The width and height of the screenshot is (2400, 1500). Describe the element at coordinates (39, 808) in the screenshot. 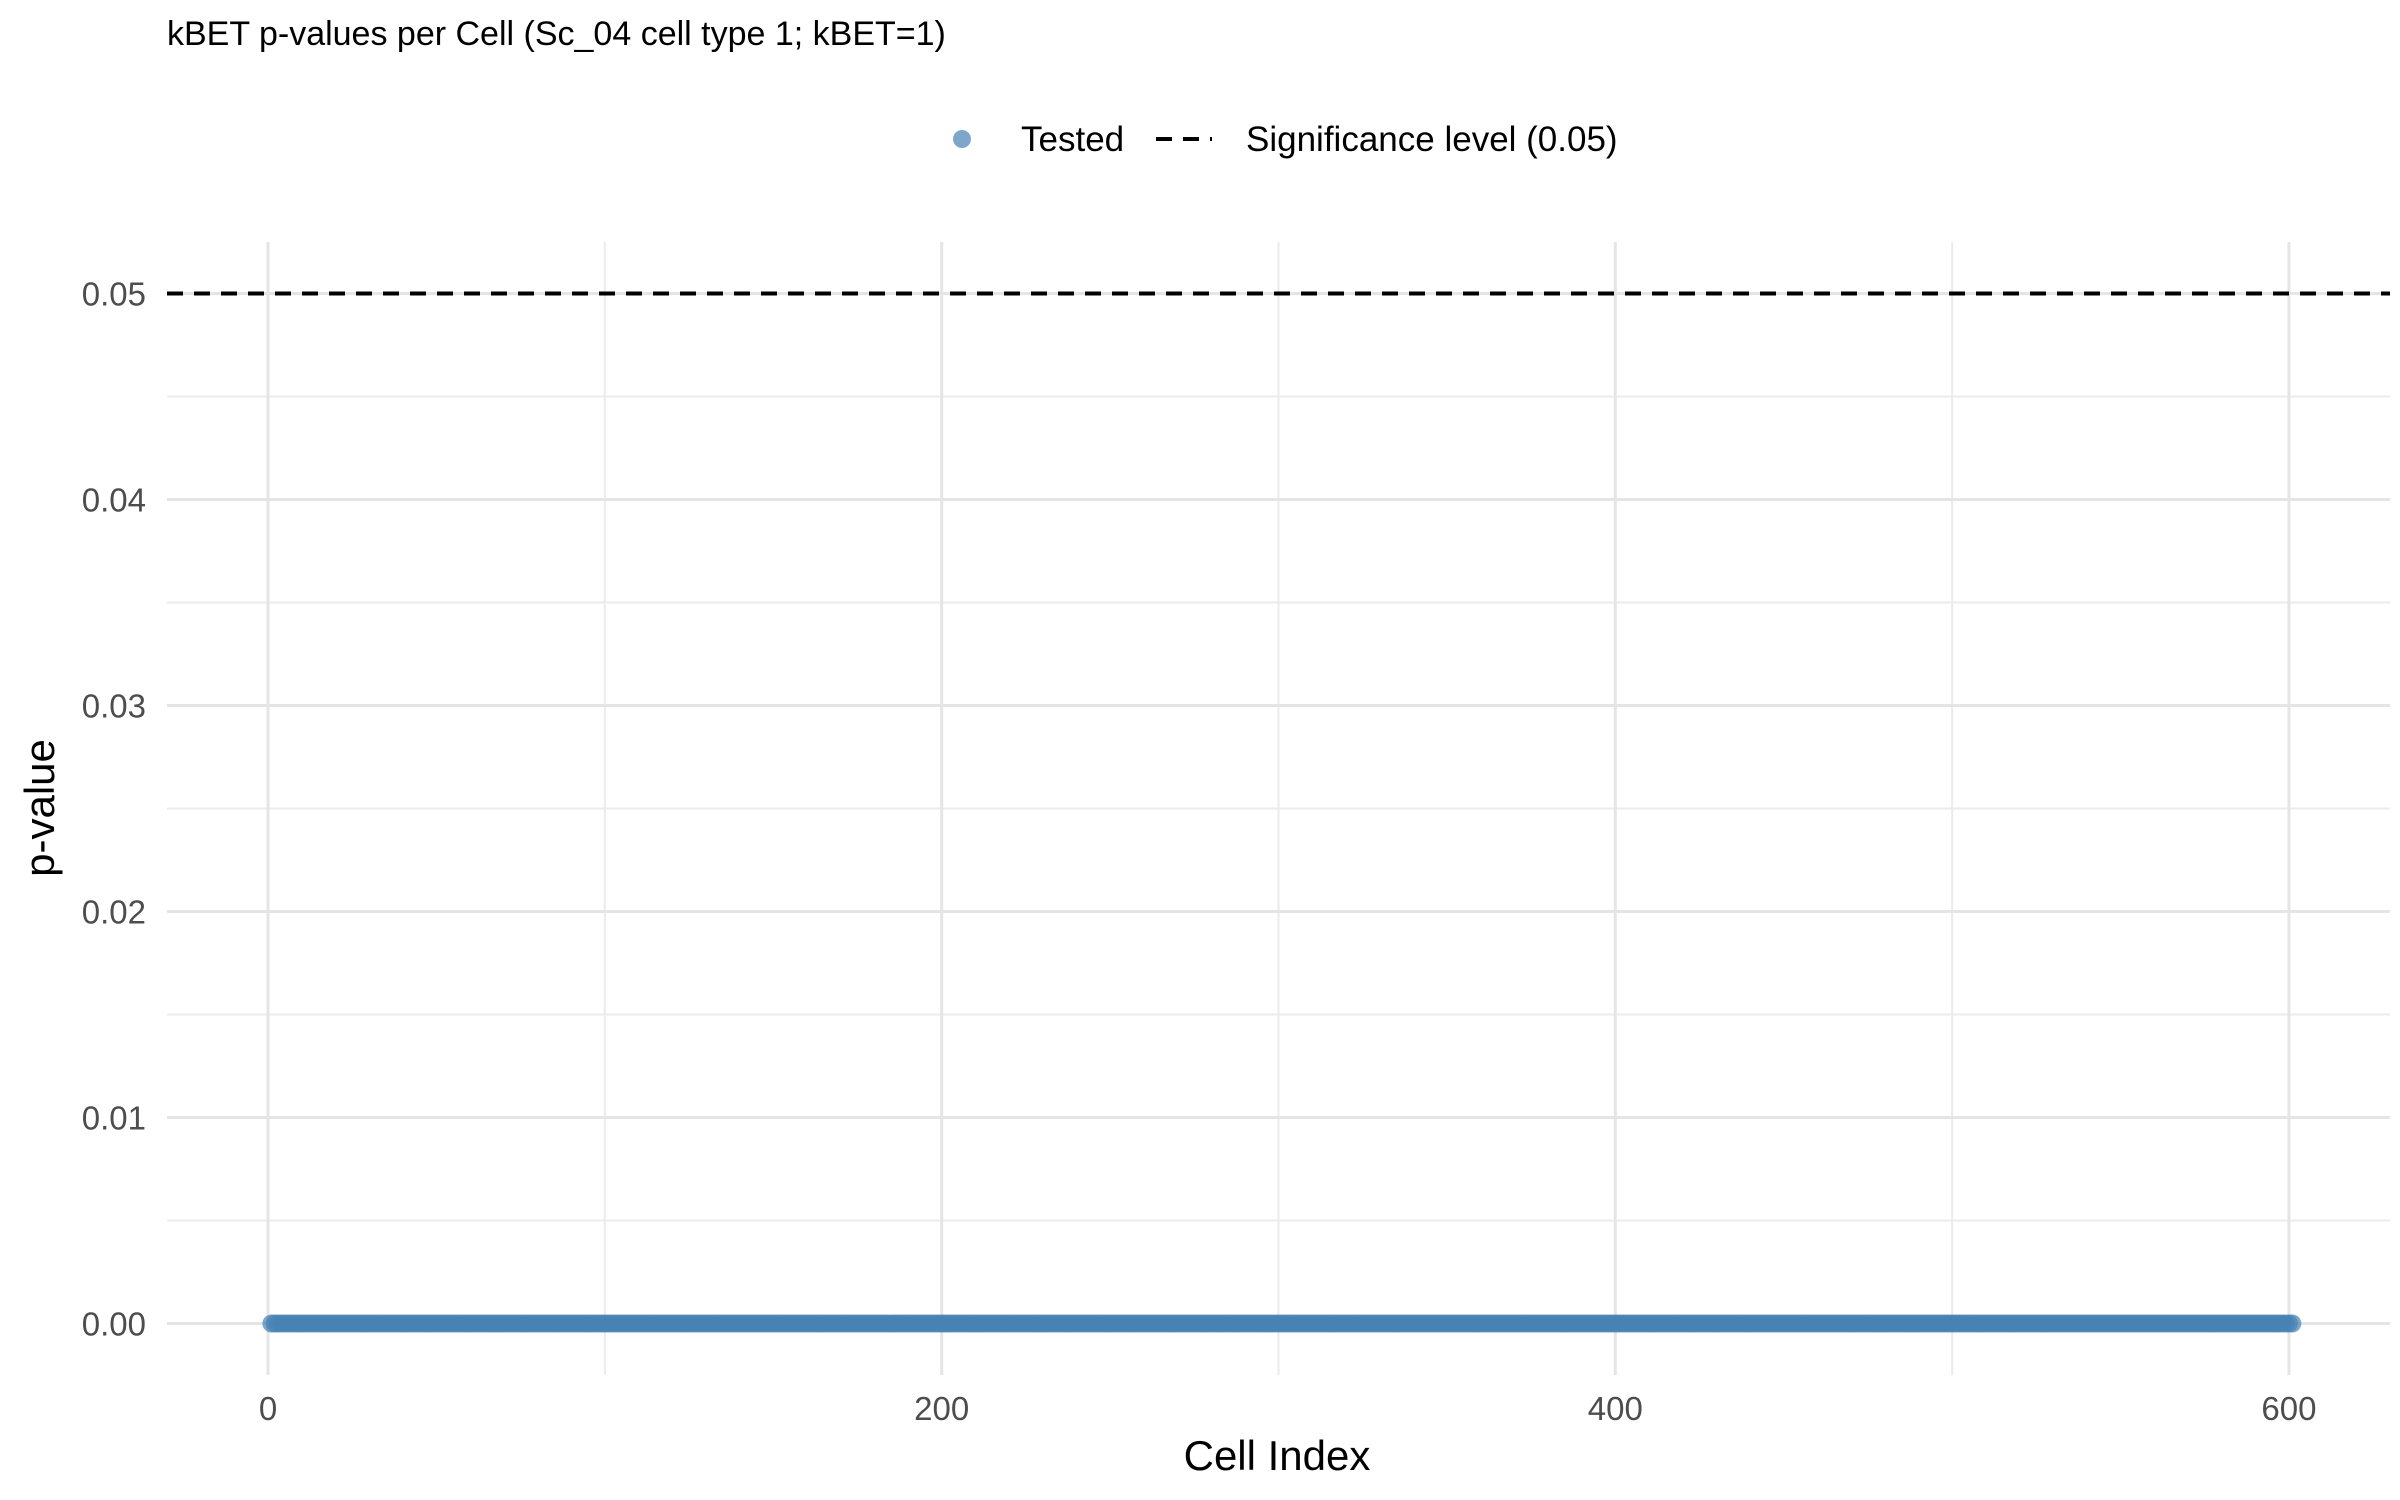

I see `y-axis-label: p-value` at that location.